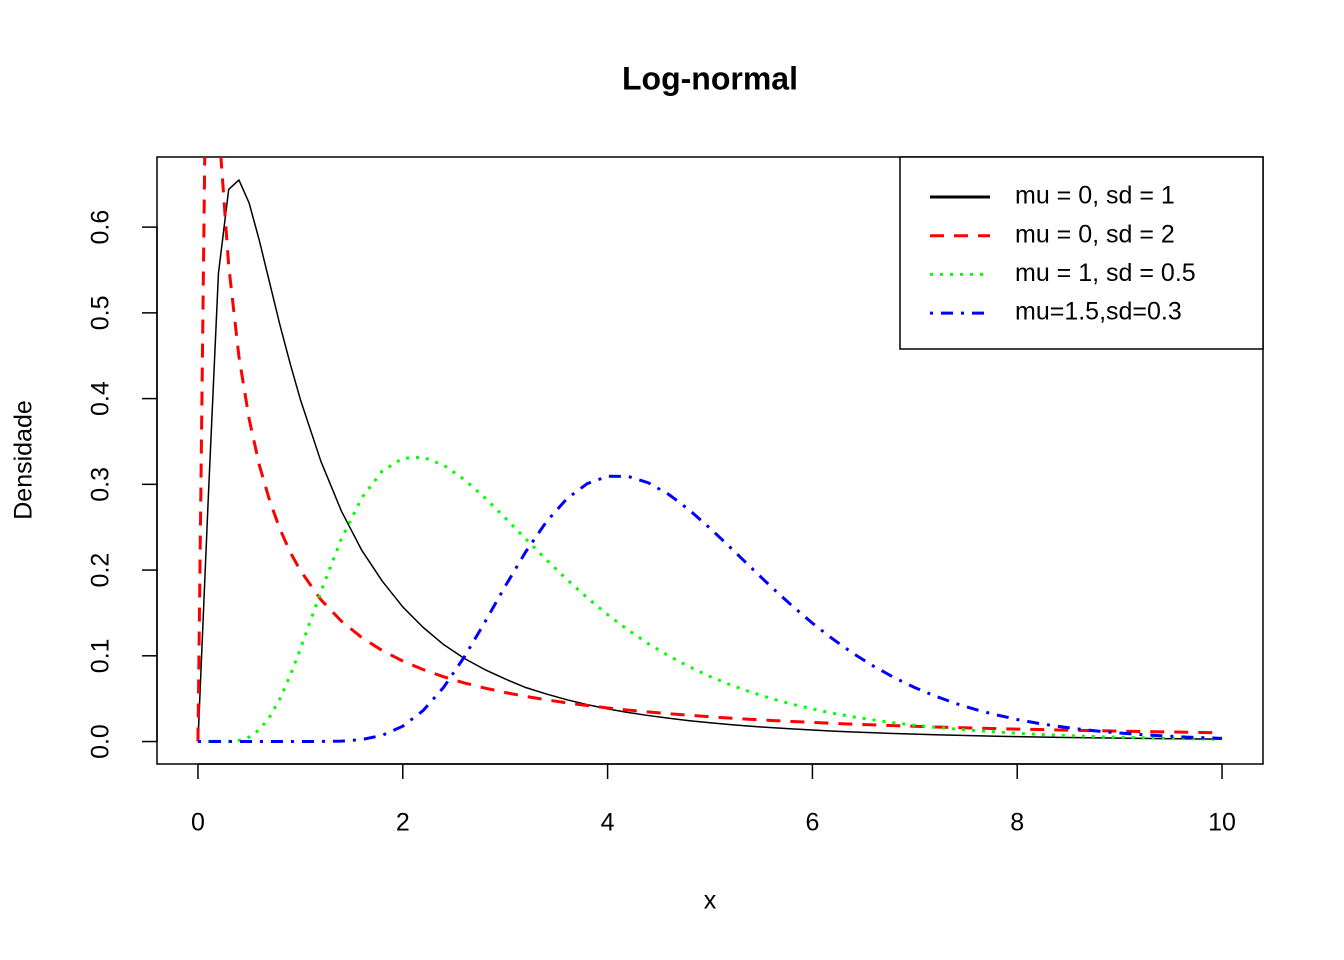  What do you see at coordinates (101, 570) in the screenshot?
I see `y-tick-label: 0.2` at bounding box center [101, 570].